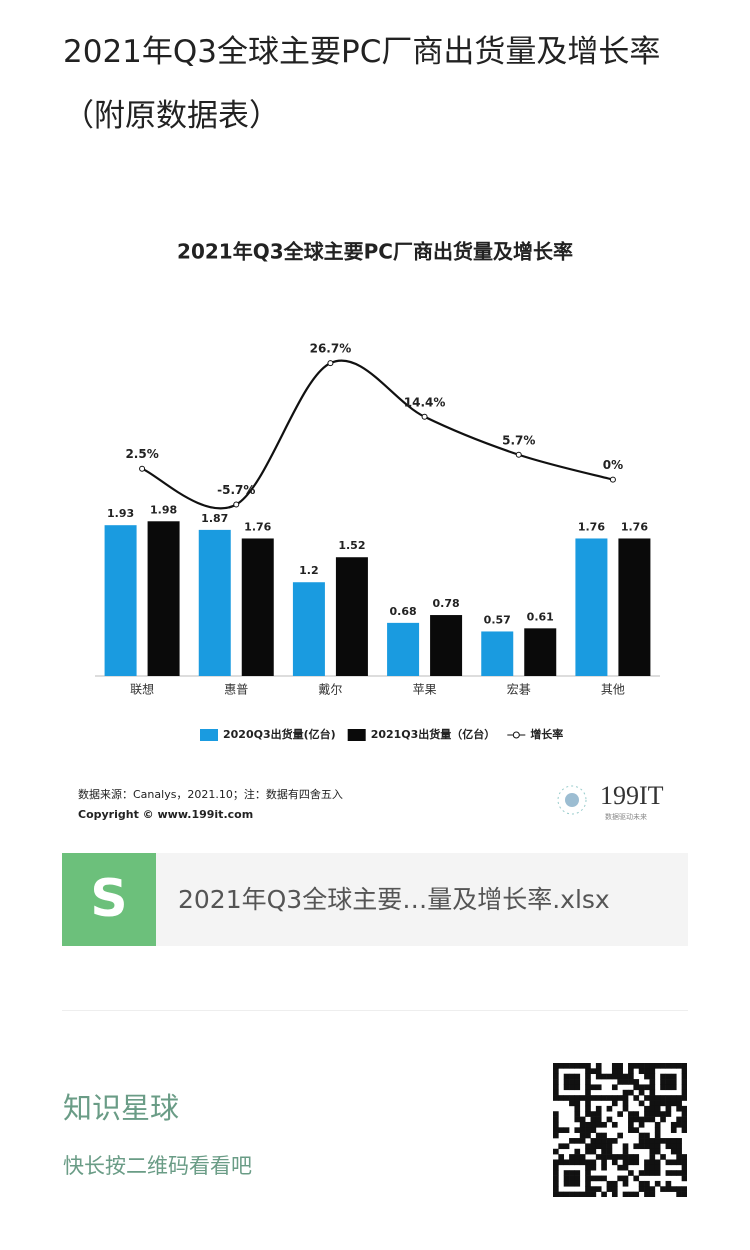 The width and height of the screenshot is (750, 1250). What do you see at coordinates (518, 440) in the screenshot?
I see `data-label: 5.7%` at bounding box center [518, 440].